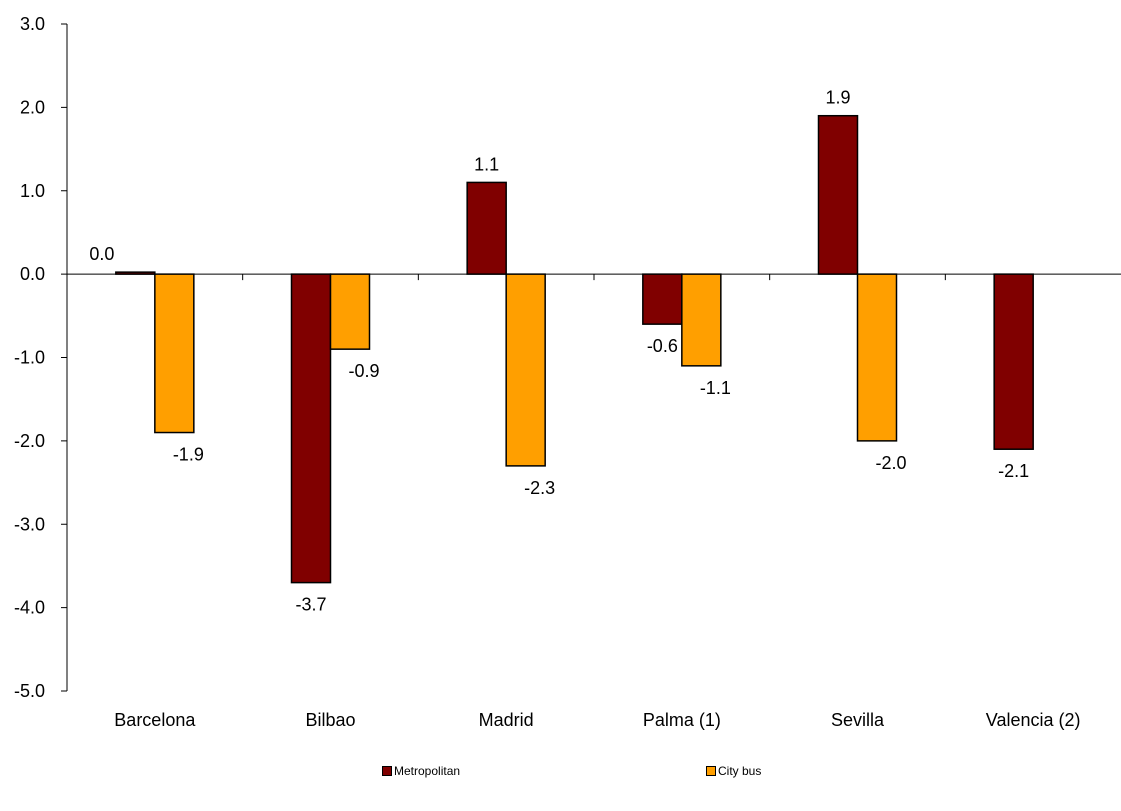 The image size is (1121, 811). Describe the element at coordinates (662, 346) in the screenshot. I see `data-label: -0.6` at that location.